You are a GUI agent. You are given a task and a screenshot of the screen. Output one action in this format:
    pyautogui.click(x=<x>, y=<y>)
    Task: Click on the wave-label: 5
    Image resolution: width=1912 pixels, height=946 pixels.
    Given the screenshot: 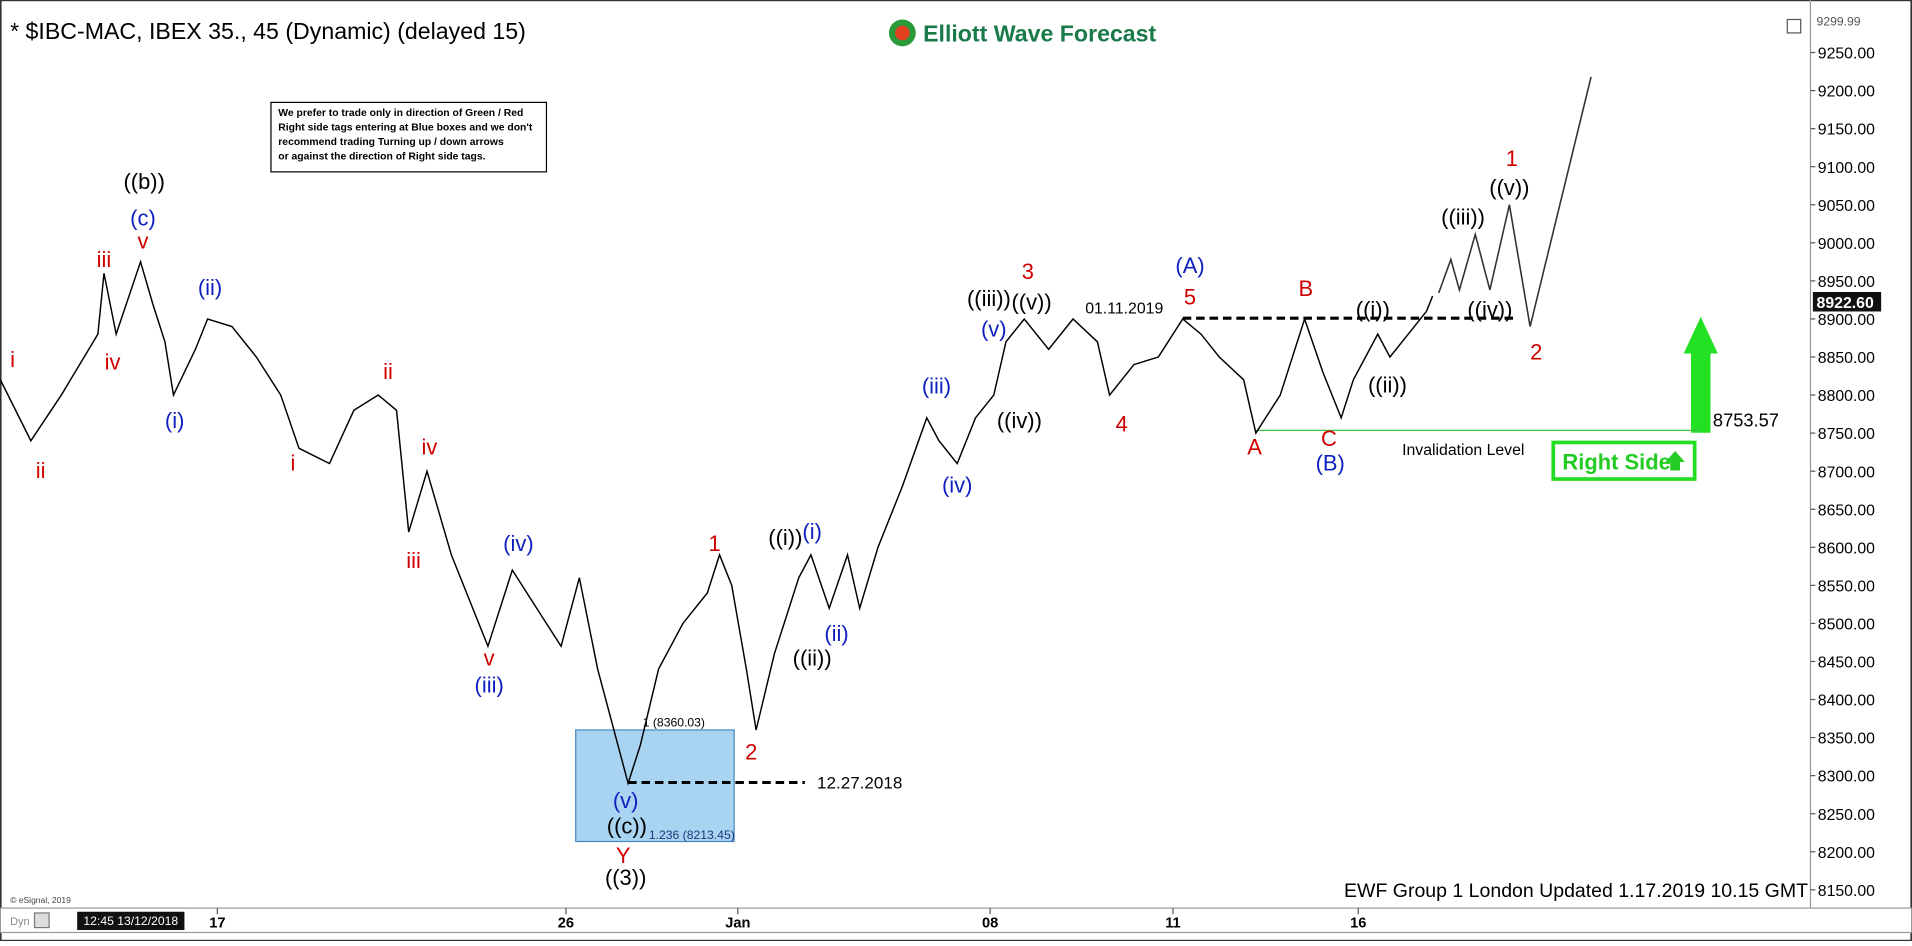 What is the action you would take?
    pyautogui.click(x=1190, y=297)
    